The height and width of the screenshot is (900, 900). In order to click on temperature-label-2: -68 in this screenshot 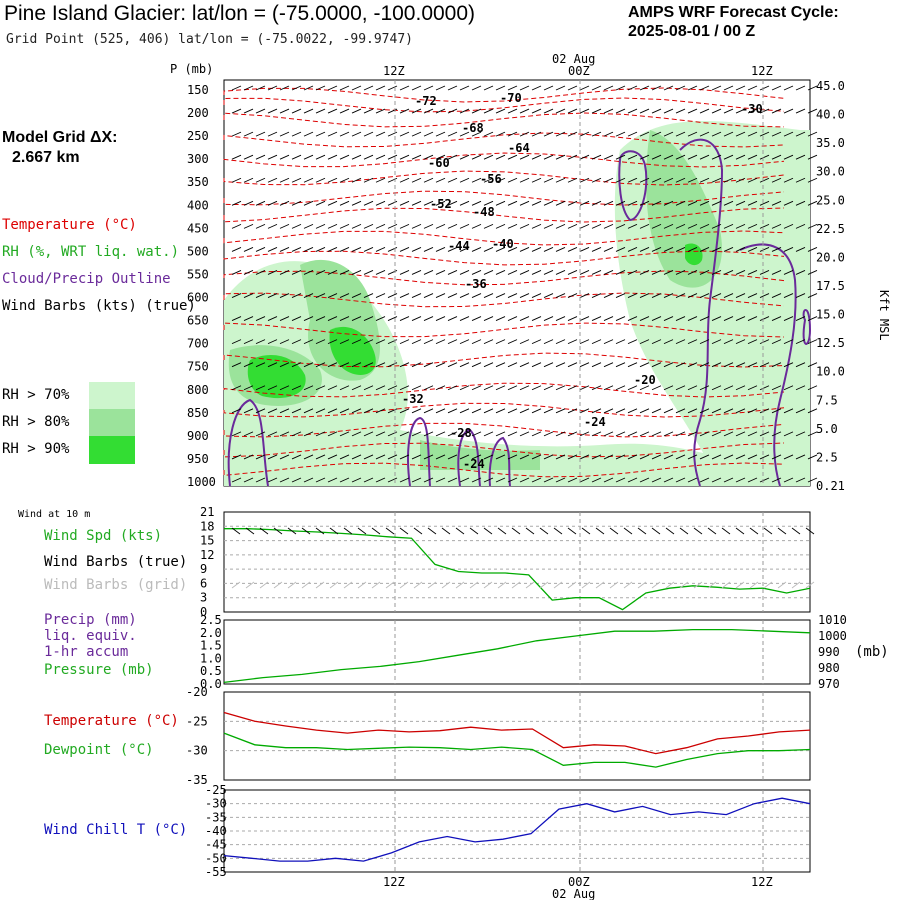, I will do `click(473, 128)`.